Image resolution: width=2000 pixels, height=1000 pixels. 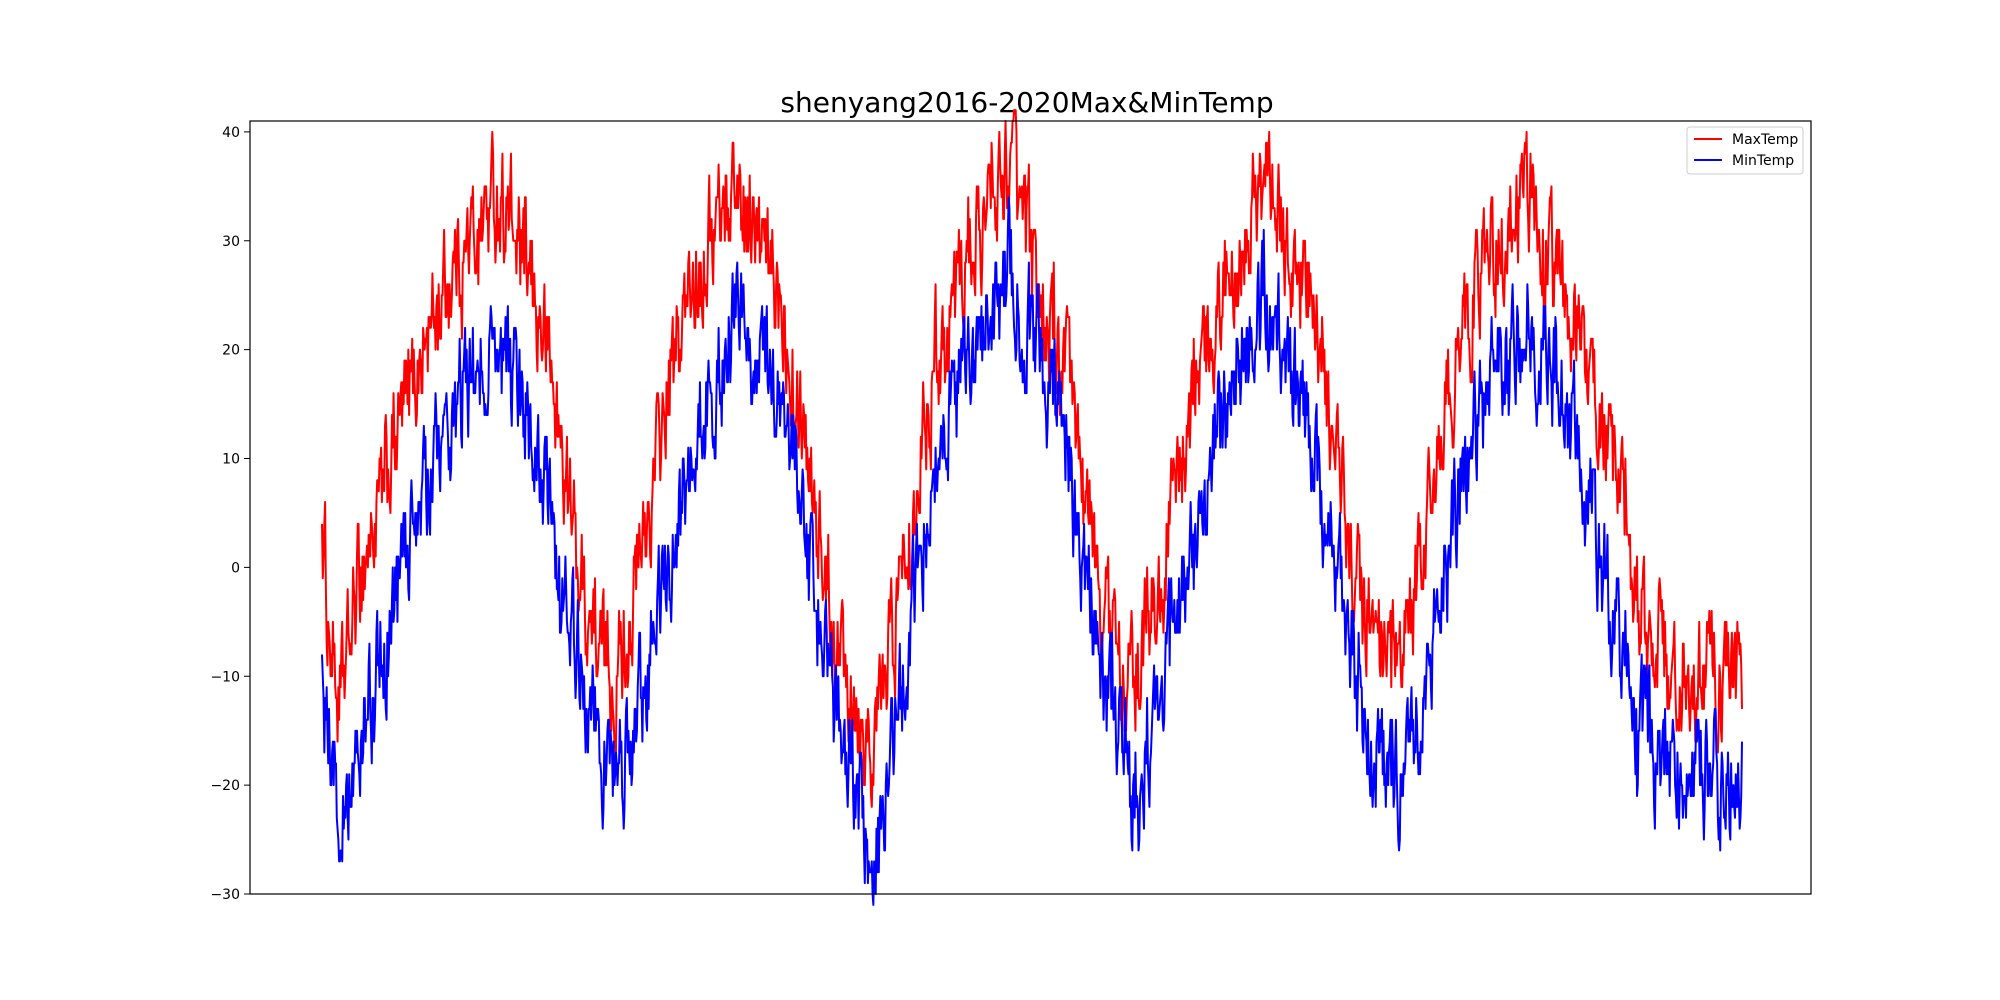 What do you see at coordinates (225, 786) in the screenshot?
I see `y-tick-label: −20` at bounding box center [225, 786].